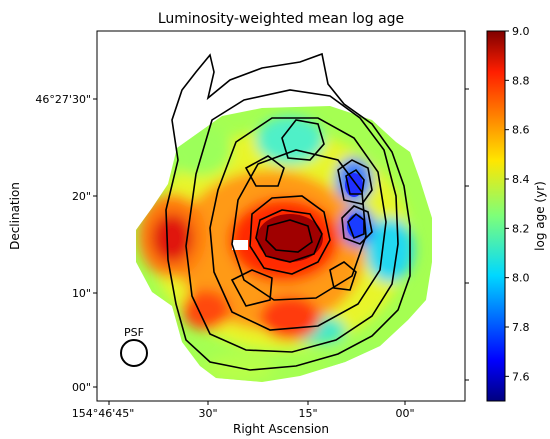  I want to click on x-axis: 154°46'45" 30" 15" 00" Right Ascension, so click(243, 418).